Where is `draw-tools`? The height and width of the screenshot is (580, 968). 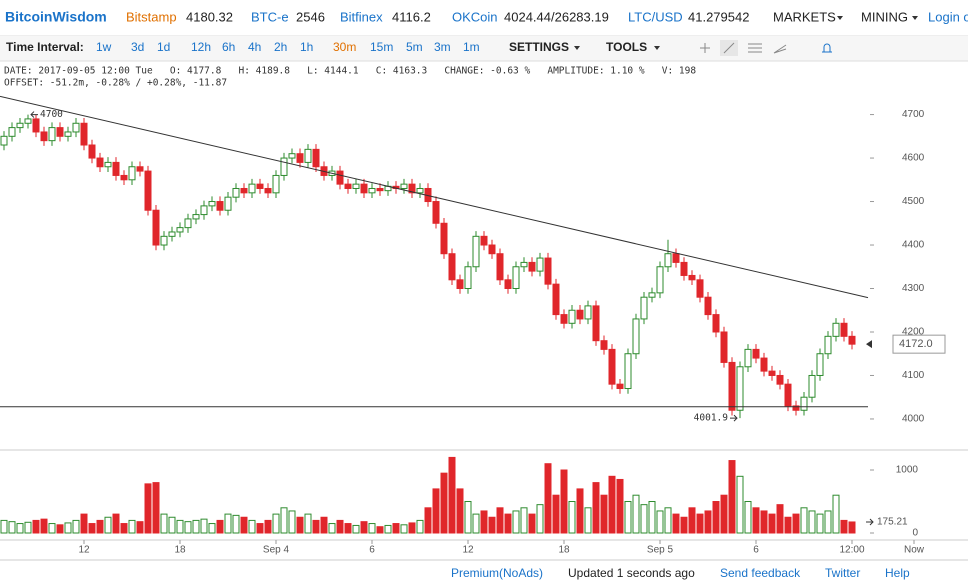
draw-tools is located at coordinates (766, 48).